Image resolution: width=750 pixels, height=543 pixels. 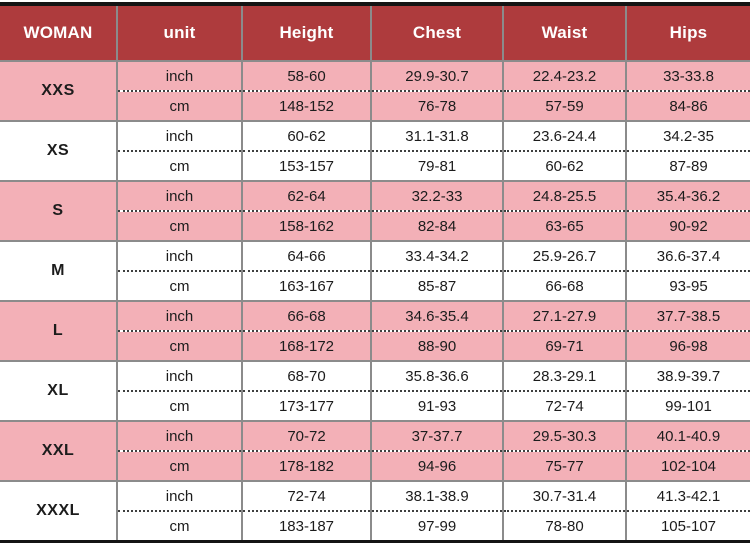 What do you see at coordinates (306, 226) in the screenshot?
I see `value-cell-height: 158-162` at bounding box center [306, 226].